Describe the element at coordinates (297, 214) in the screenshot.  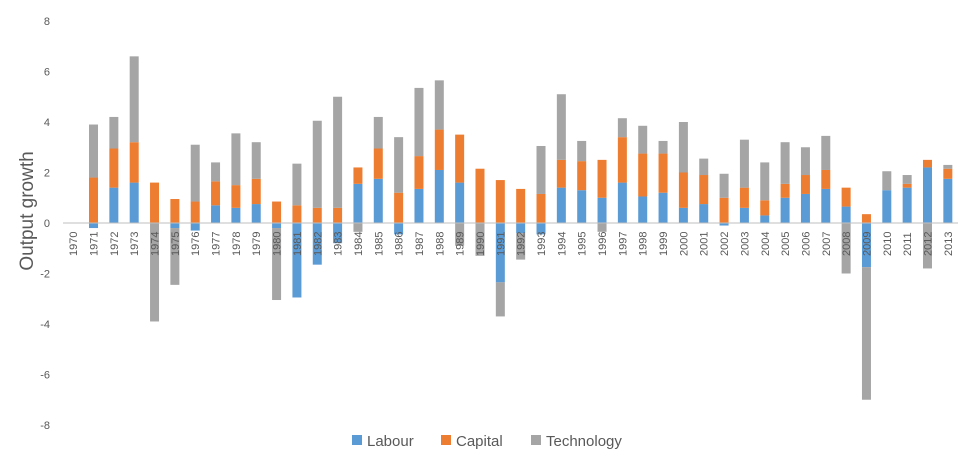
I see `bar-capital-1981` at that location.